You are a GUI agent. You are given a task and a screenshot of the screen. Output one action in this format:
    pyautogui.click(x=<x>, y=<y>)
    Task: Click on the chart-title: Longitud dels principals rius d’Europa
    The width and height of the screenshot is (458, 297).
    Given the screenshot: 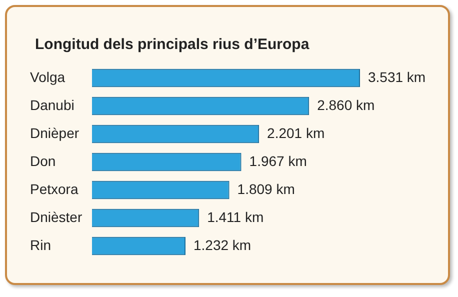 What is the action you would take?
    pyautogui.click(x=172, y=44)
    